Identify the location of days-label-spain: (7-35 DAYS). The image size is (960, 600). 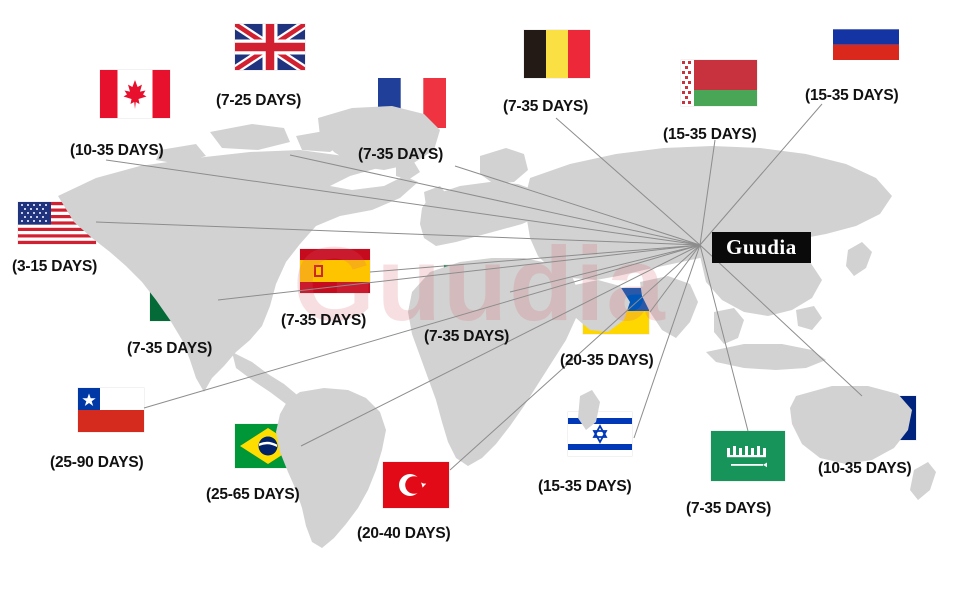
(324, 320).